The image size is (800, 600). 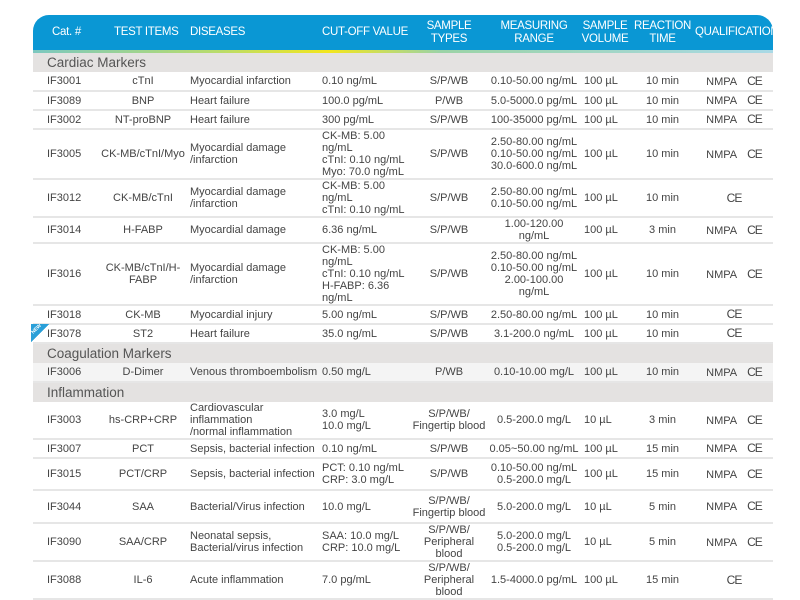 What do you see at coordinates (364, 230) in the screenshot?
I see `cell-cutoff: 6.36 ng/mL` at bounding box center [364, 230].